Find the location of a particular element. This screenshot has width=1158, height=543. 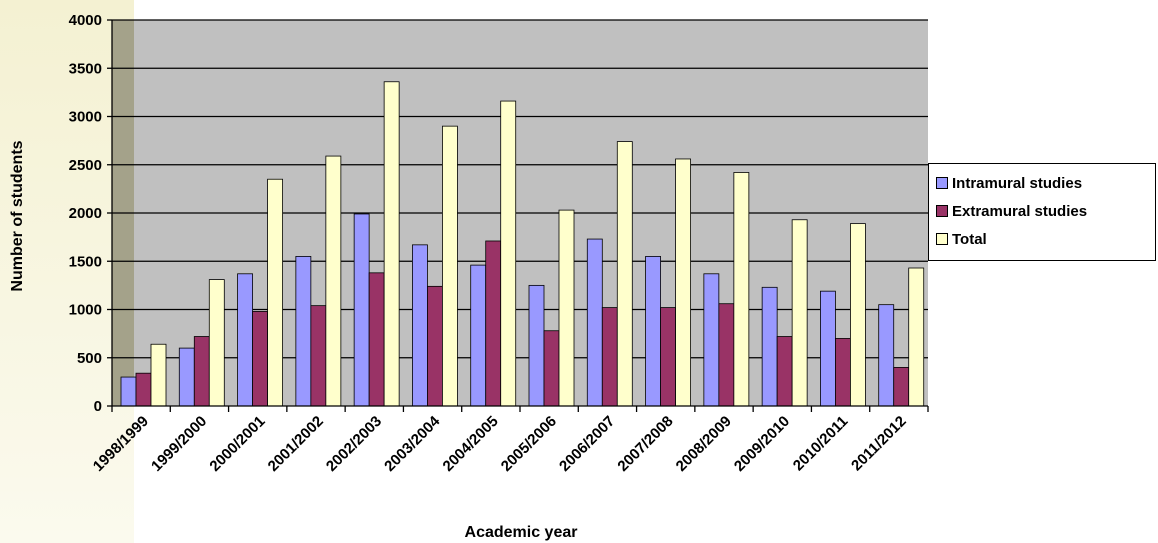

x-tick-label: 2006/2007 is located at coordinates (587, 444).